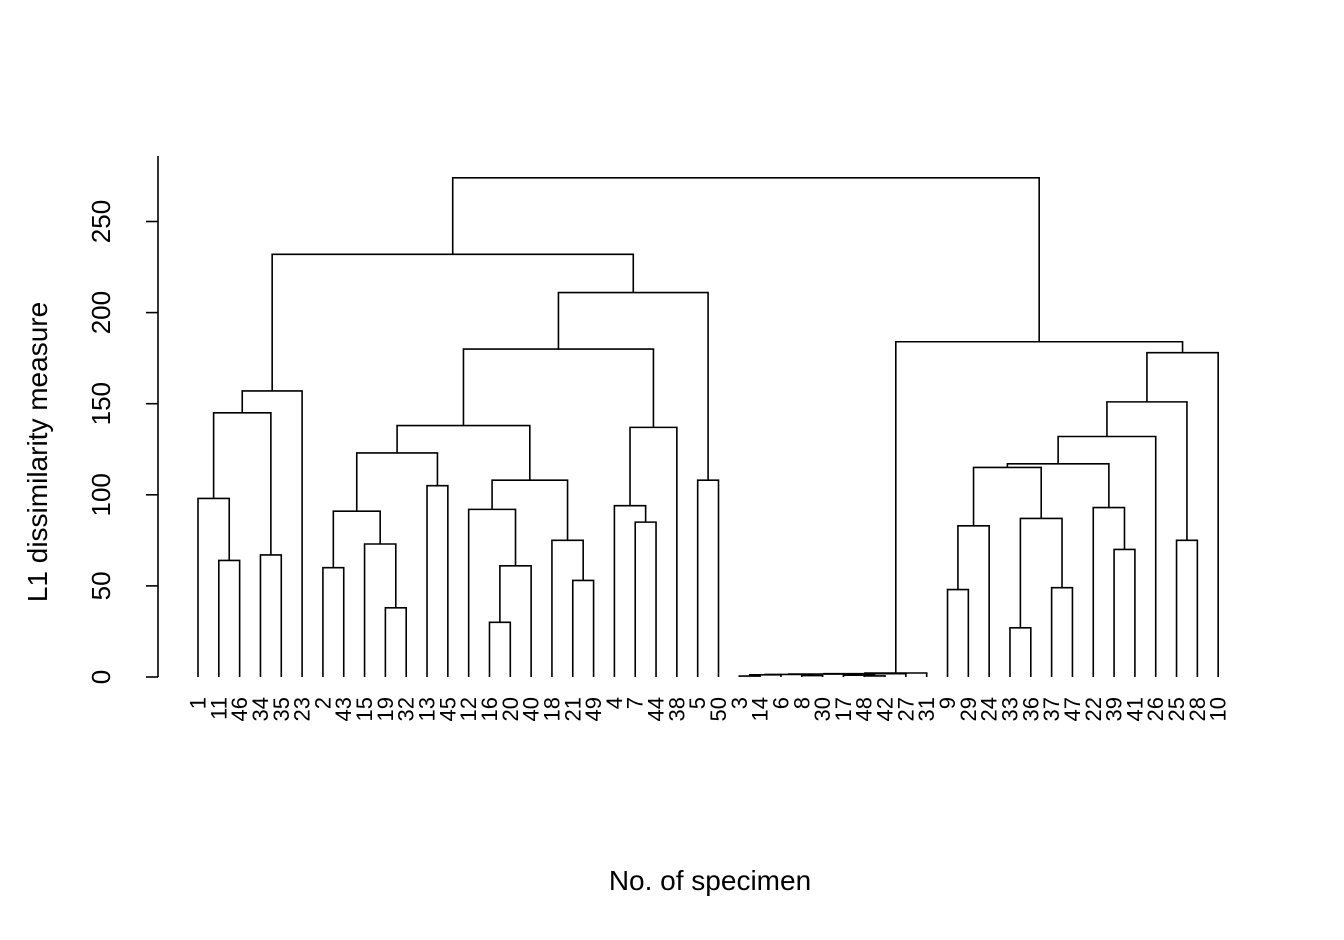  I want to click on leaf-label: 14, so click(760, 709).